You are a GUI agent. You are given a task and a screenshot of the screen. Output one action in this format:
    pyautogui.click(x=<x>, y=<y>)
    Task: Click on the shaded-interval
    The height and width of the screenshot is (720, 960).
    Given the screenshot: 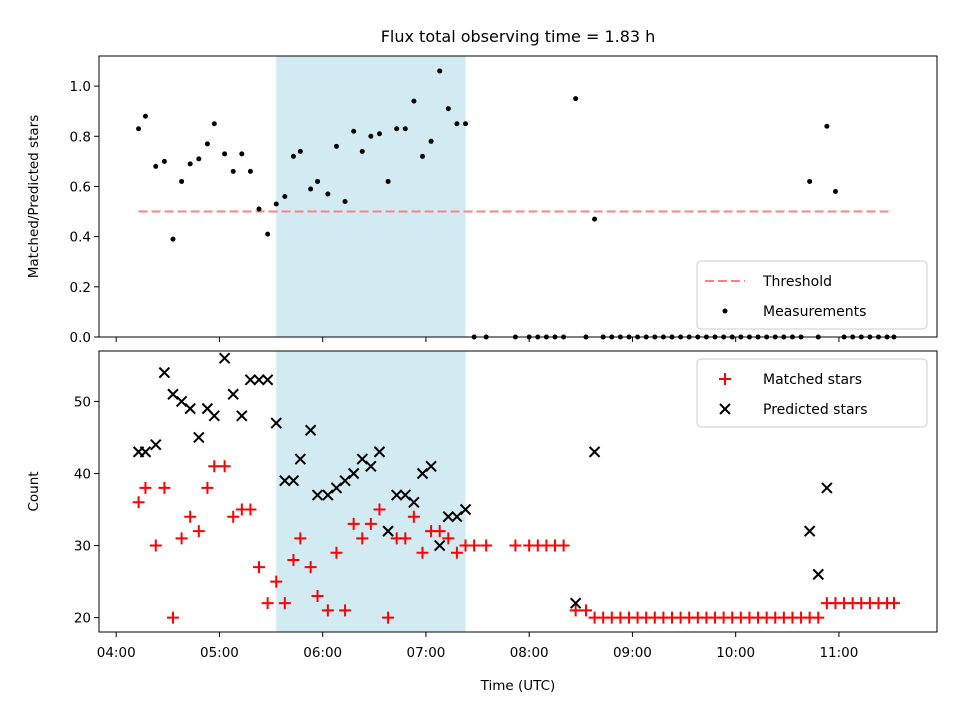 What is the action you would take?
    pyautogui.click(x=371, y=196)
    